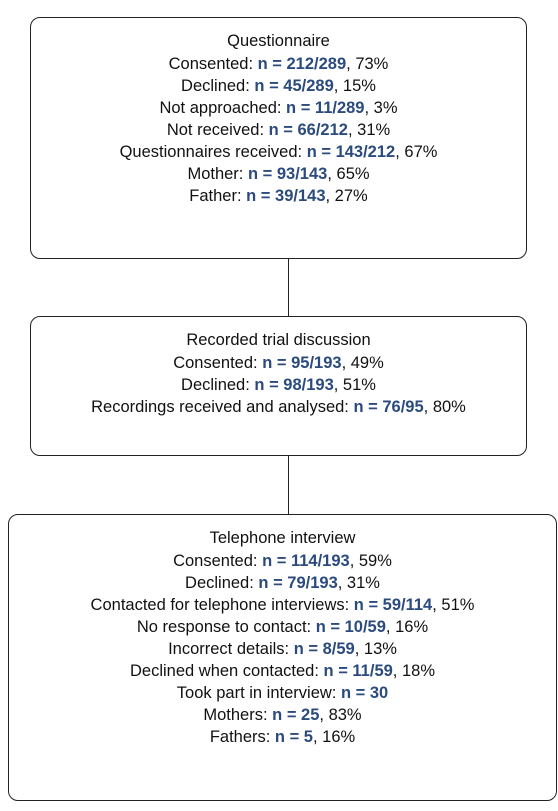 This screenshot has width=558, height=811. I want to click on stat-percent: , 49%, so click(362, 363).